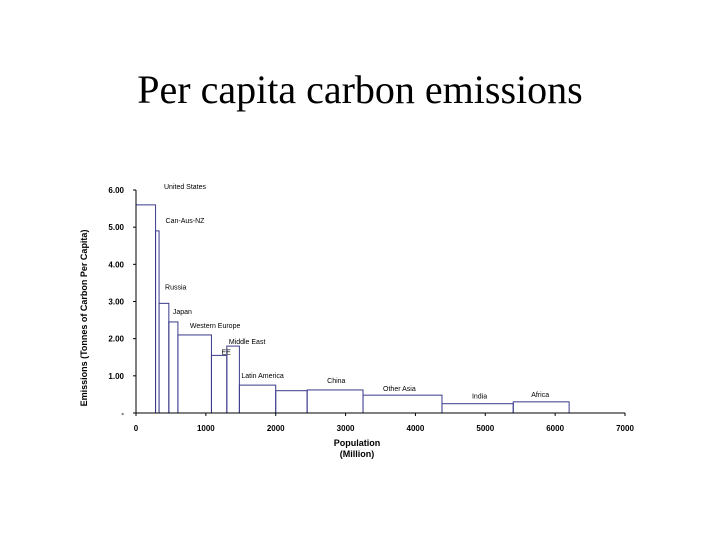 The height and width of the screenshot is (540, 720). What do you see at coordinates (116, 264) in the screenshot?
I see `y-tick-label: 4.00` at bounding box center [116, 264].